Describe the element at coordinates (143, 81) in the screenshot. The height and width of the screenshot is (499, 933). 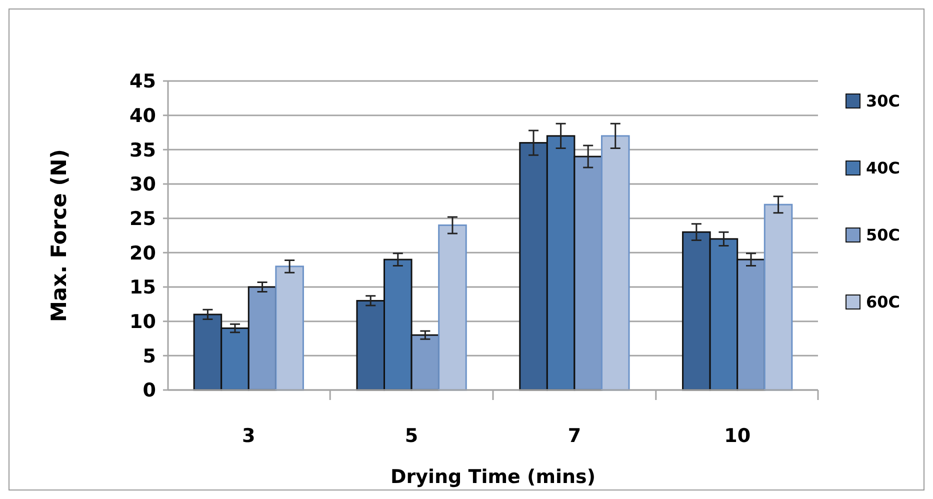
I see `y-tick-label: 45` at that location.